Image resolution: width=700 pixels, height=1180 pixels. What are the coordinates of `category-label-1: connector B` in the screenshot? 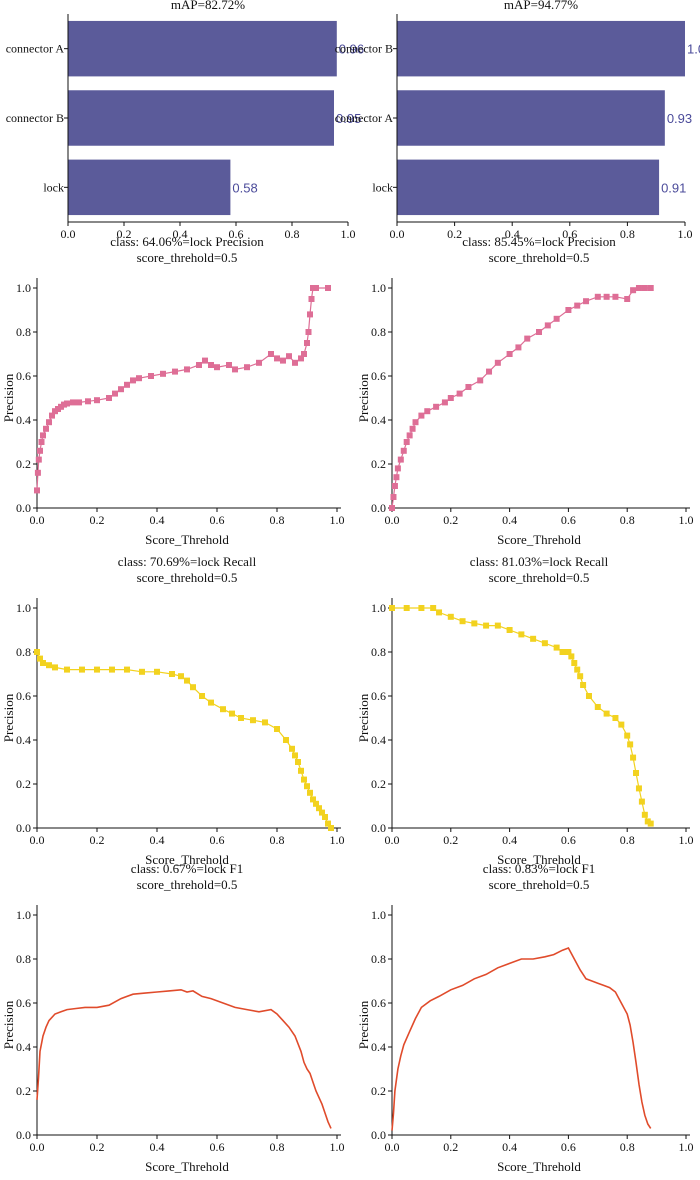 It's located at (35, 118).